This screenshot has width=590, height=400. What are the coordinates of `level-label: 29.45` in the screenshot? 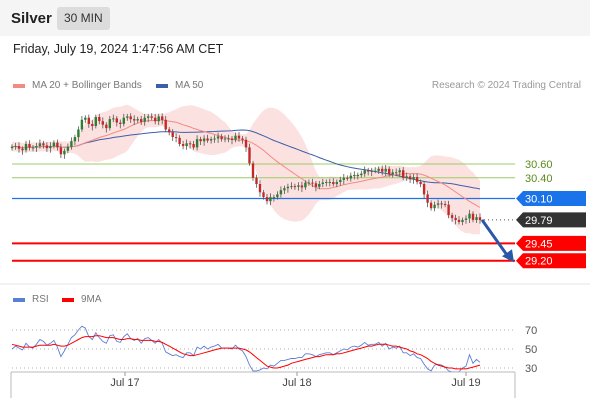 It's located at (539, 244).